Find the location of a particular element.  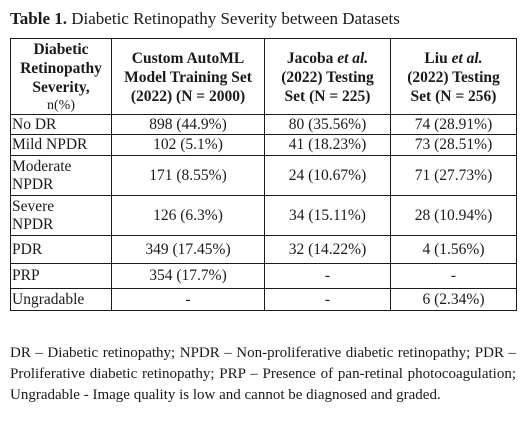

cell-liu: - is located at coordinates (453, 276).